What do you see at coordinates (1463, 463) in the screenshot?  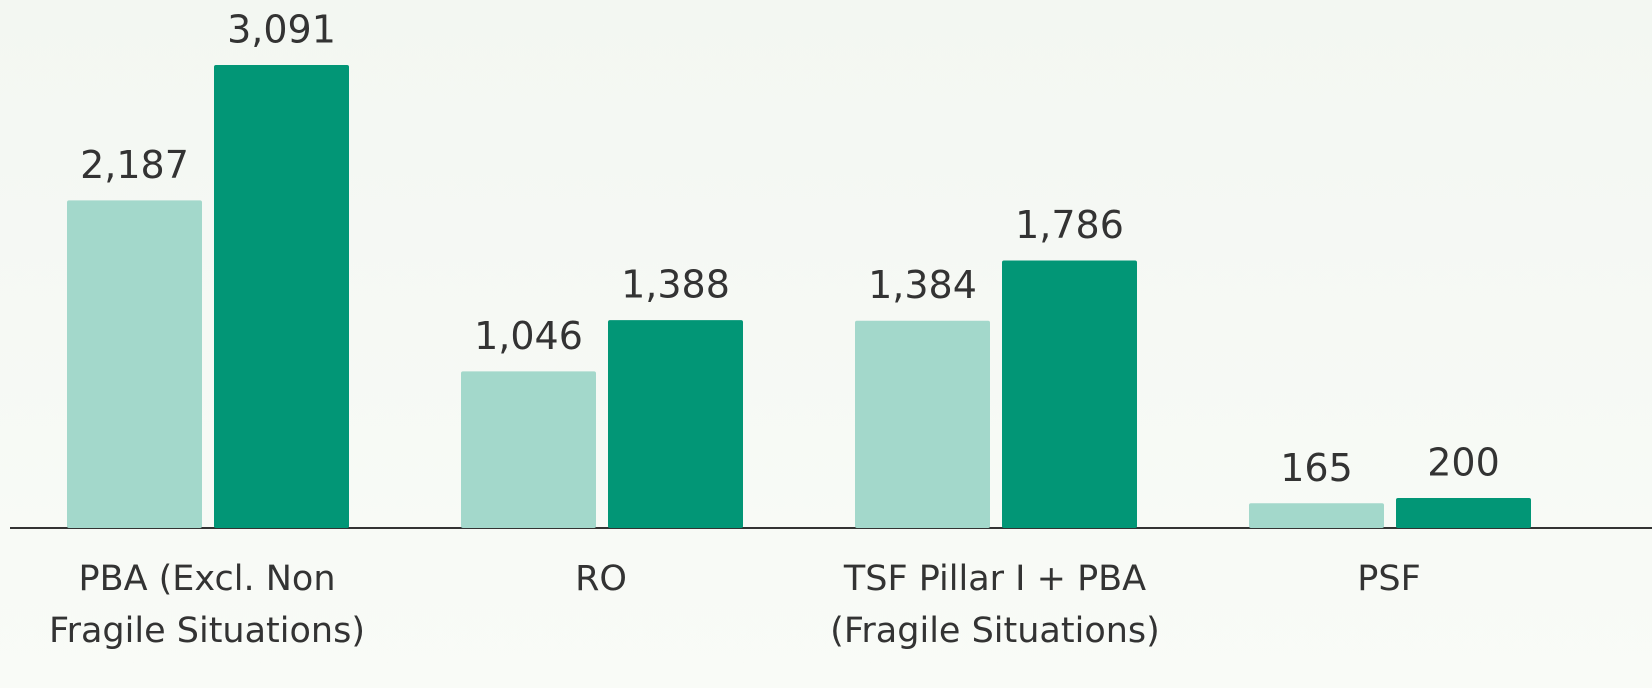 I see `value-label: 200` at bounding box center [1463, 463].